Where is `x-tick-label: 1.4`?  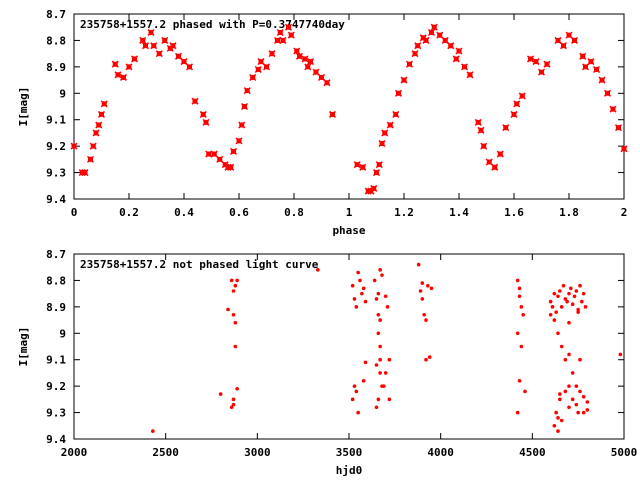 x-tick-label: 1.4 is located at coordinates (459, 212).